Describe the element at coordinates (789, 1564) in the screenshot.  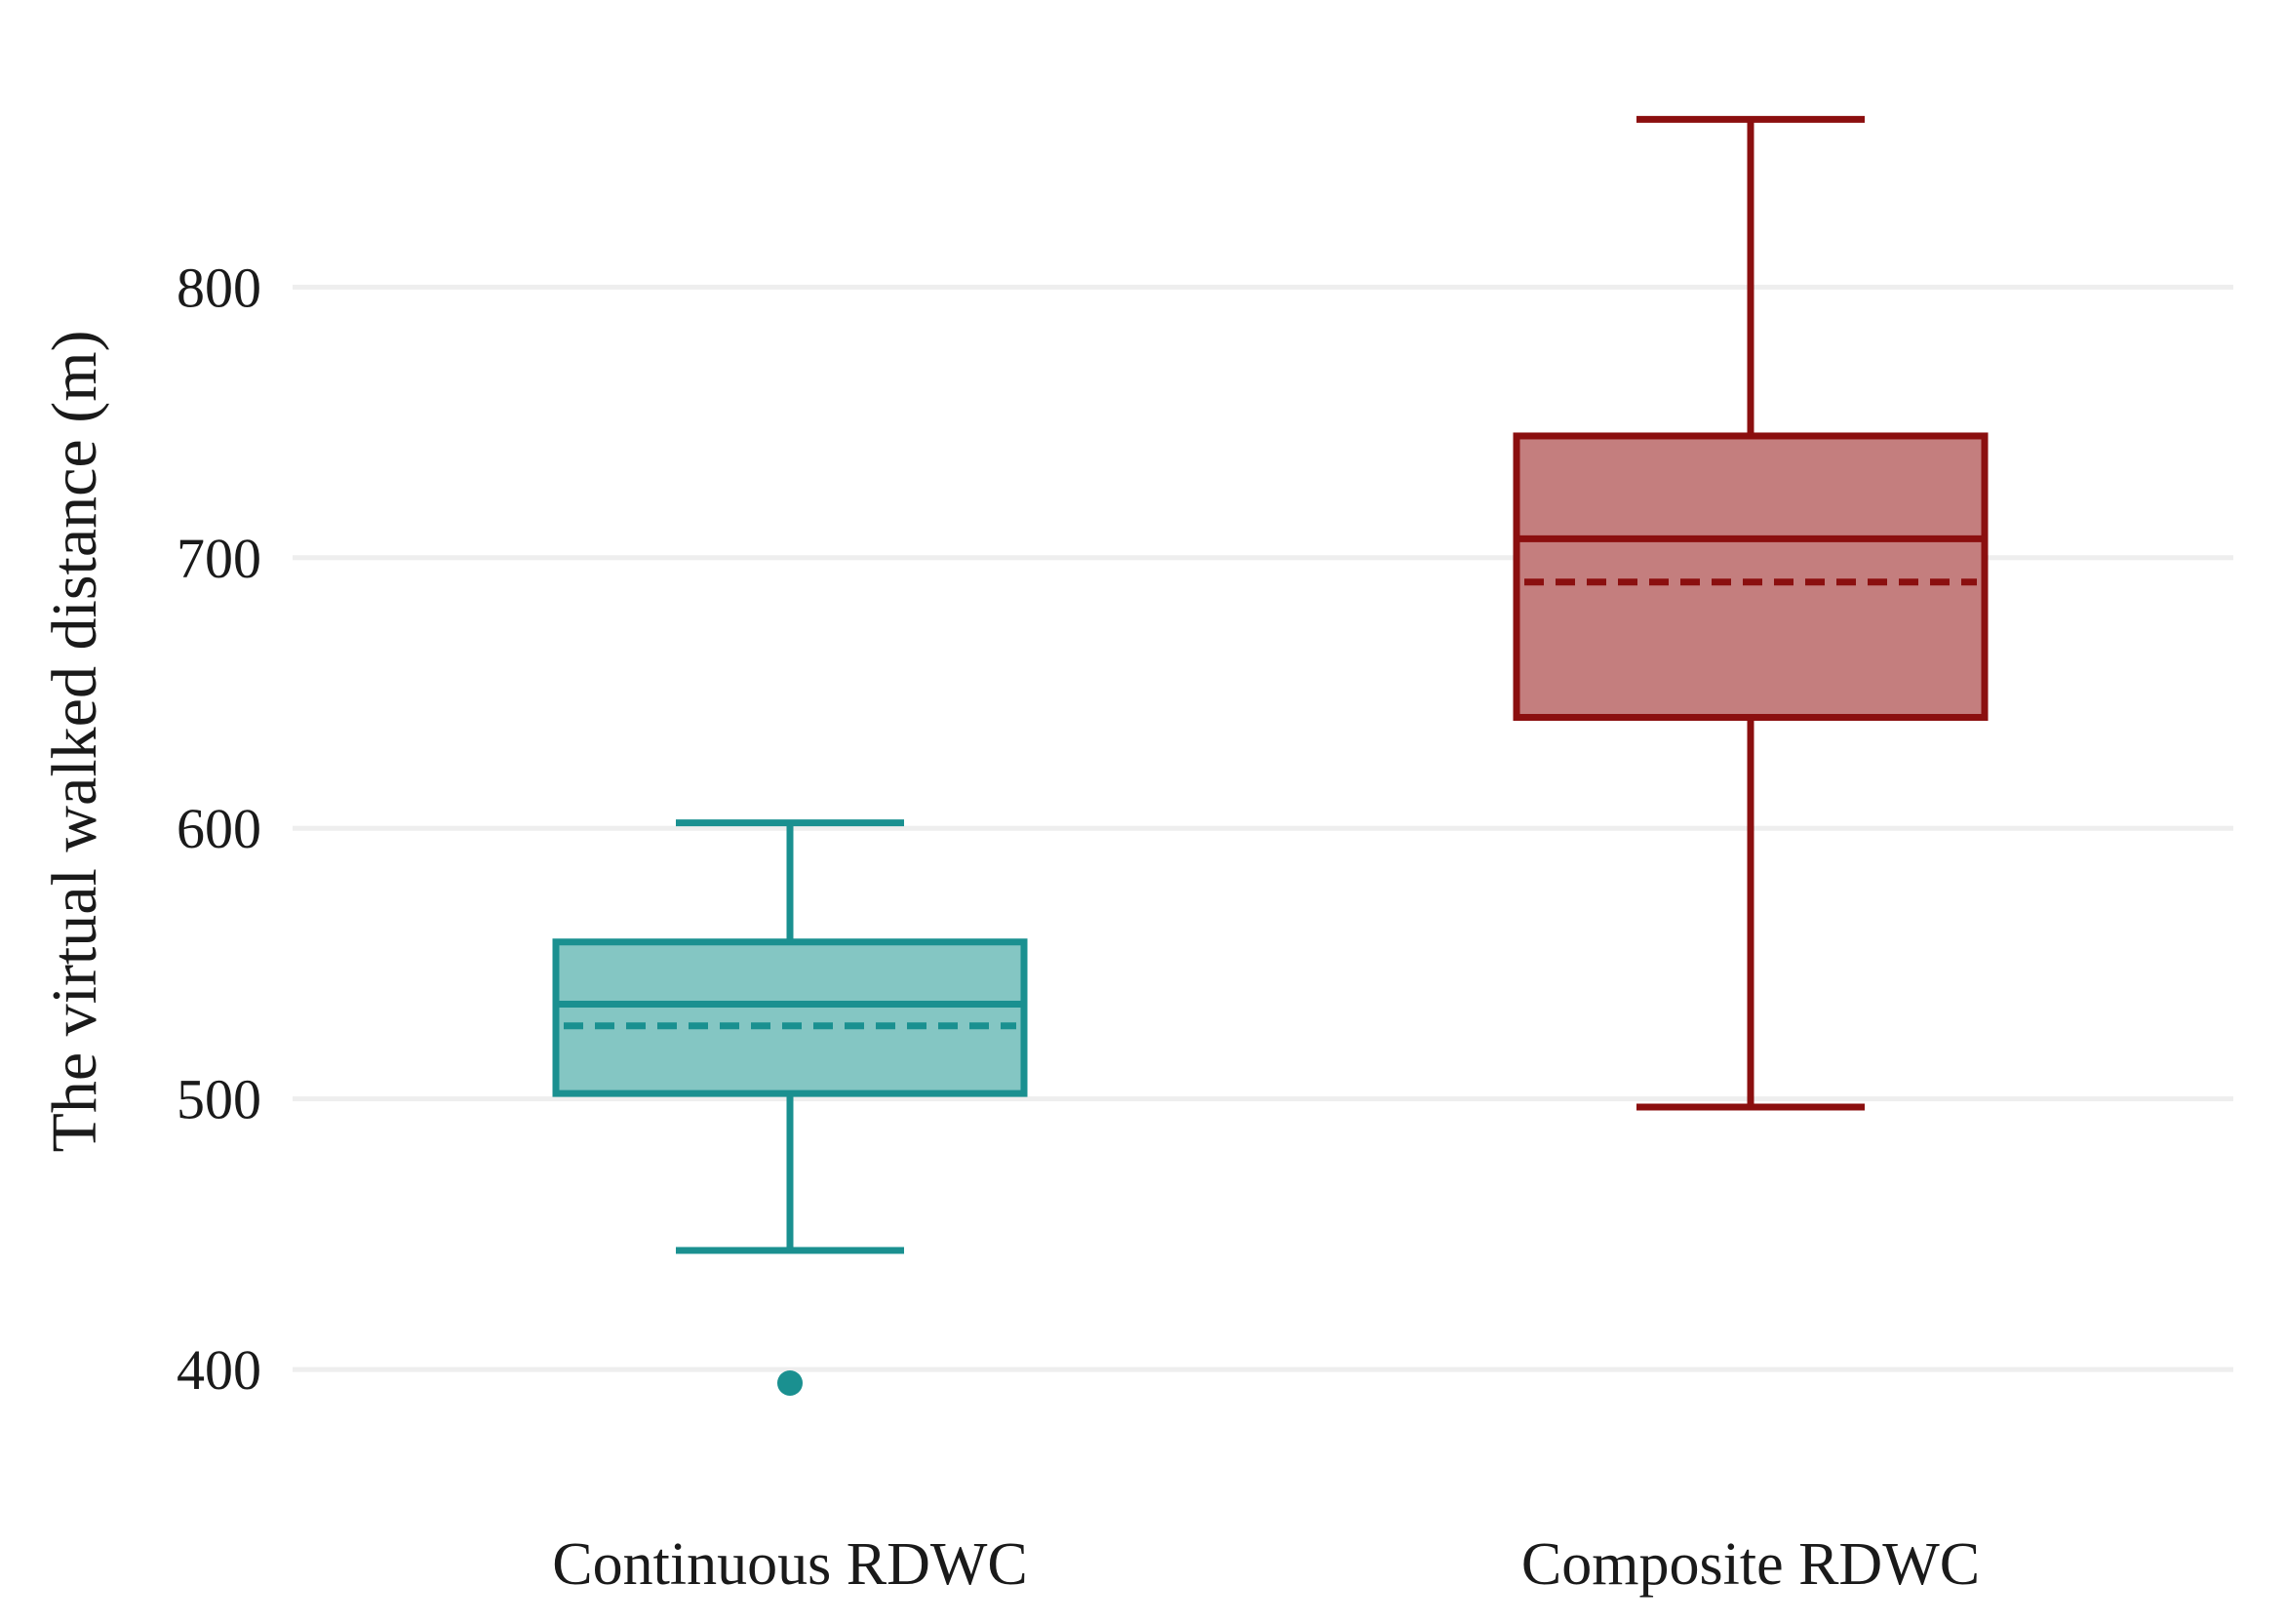
I see `x-category-label: Continuous RDWC` at that location.